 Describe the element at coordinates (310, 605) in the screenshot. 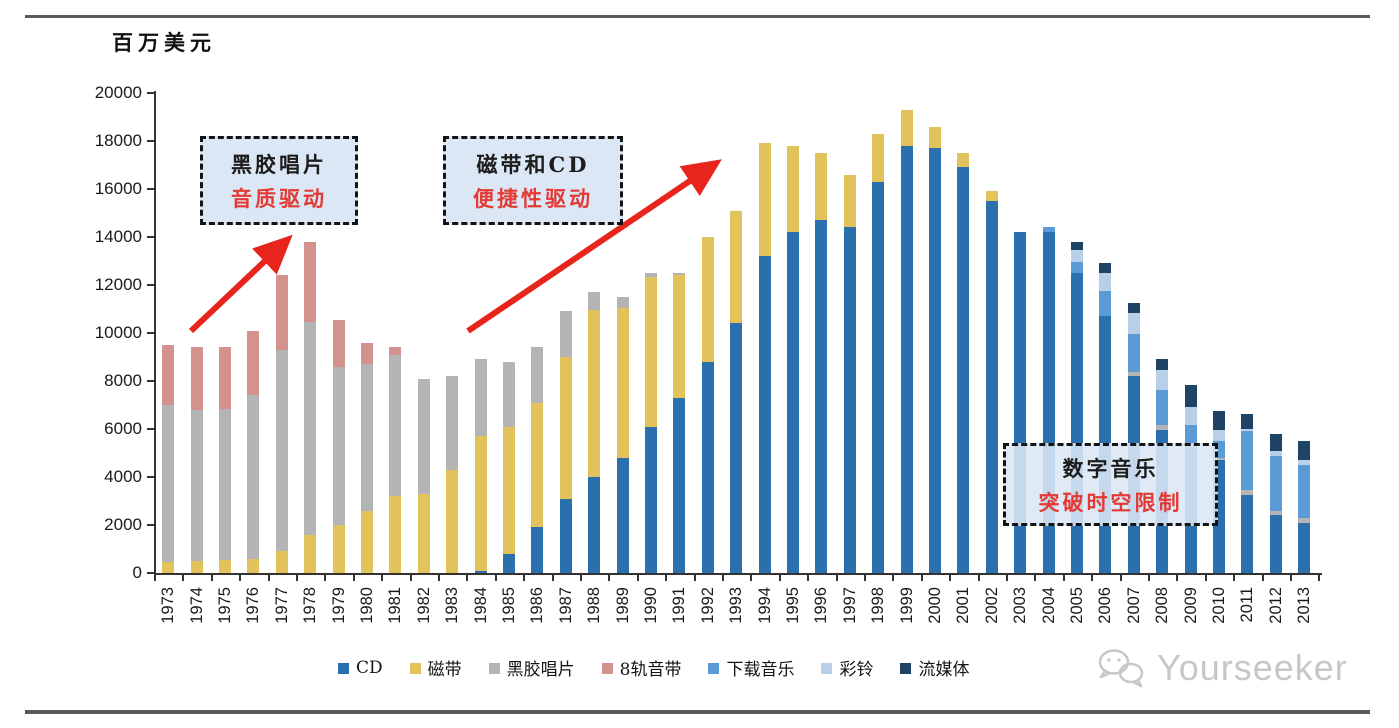

I see `x-axis-year-label: 1978` at that location.